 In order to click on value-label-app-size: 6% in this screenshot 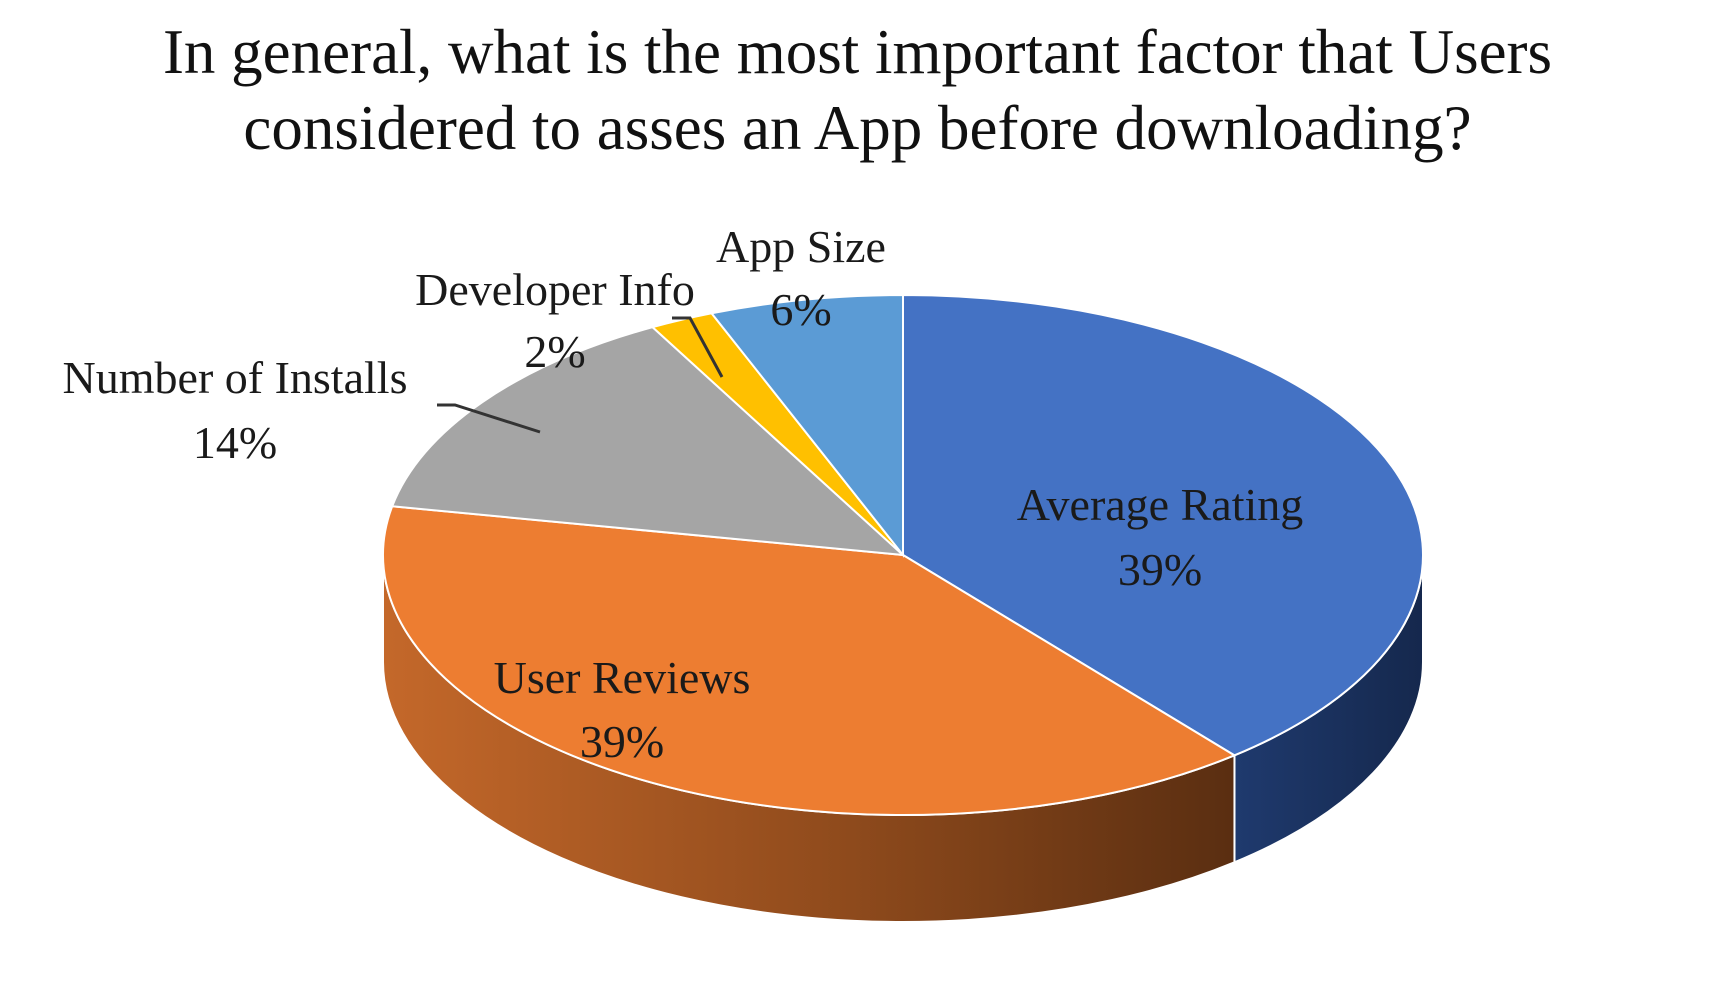, I will do `click(800, 309)`.